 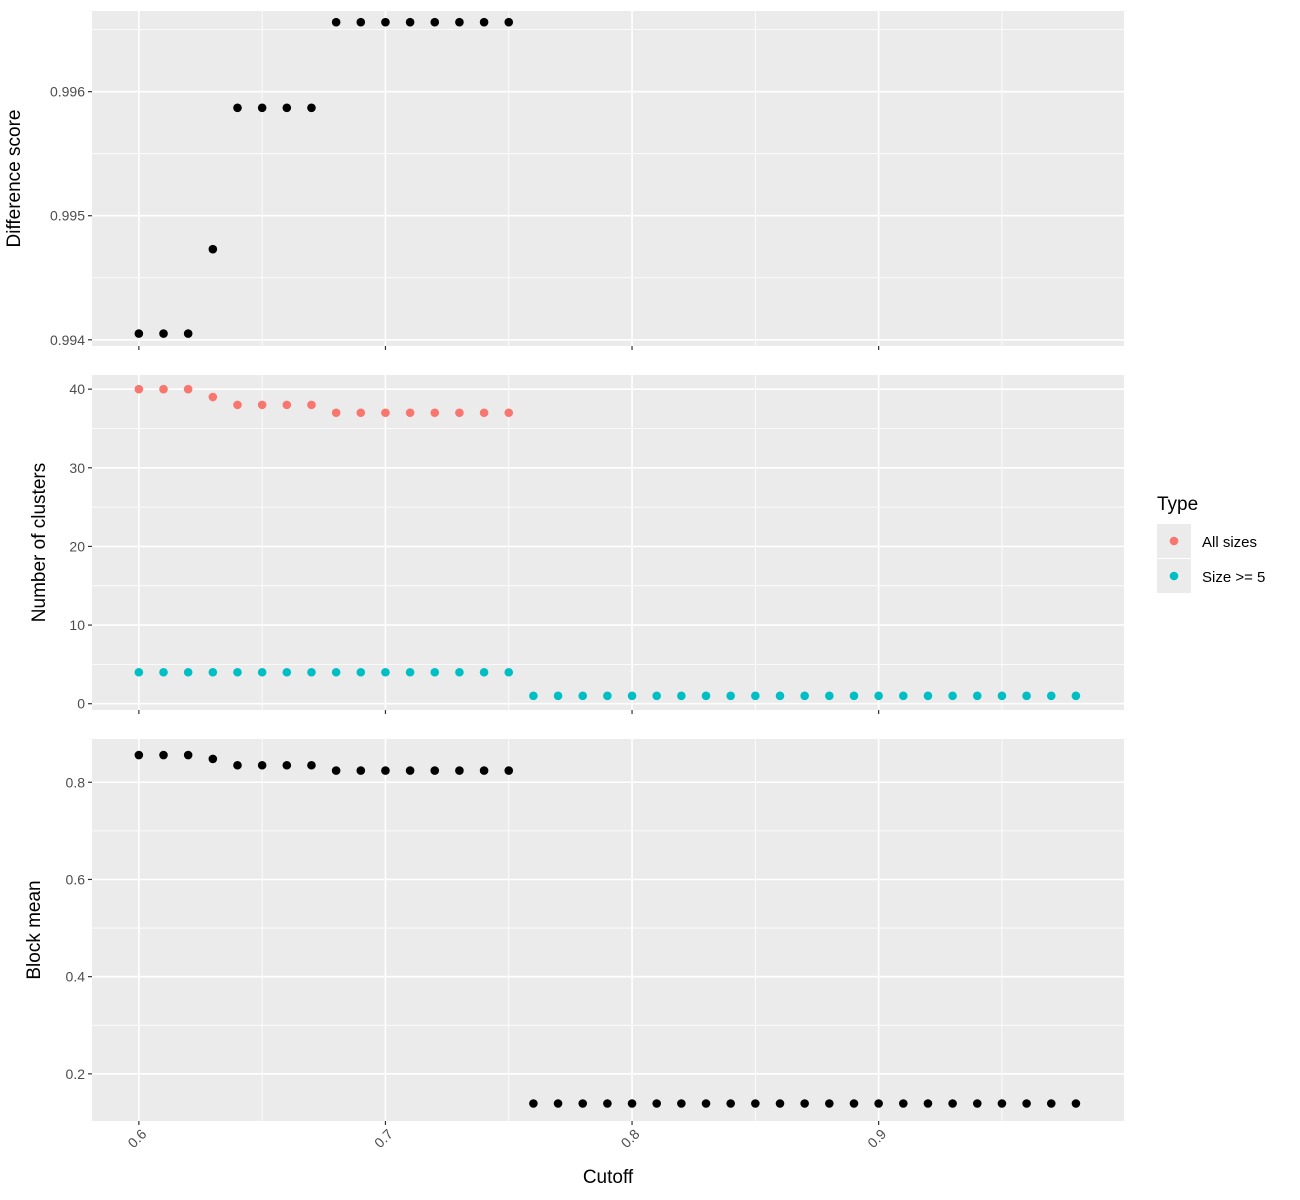 I want to click on y-tick-label: 0.4, so click(x=76, y=977).